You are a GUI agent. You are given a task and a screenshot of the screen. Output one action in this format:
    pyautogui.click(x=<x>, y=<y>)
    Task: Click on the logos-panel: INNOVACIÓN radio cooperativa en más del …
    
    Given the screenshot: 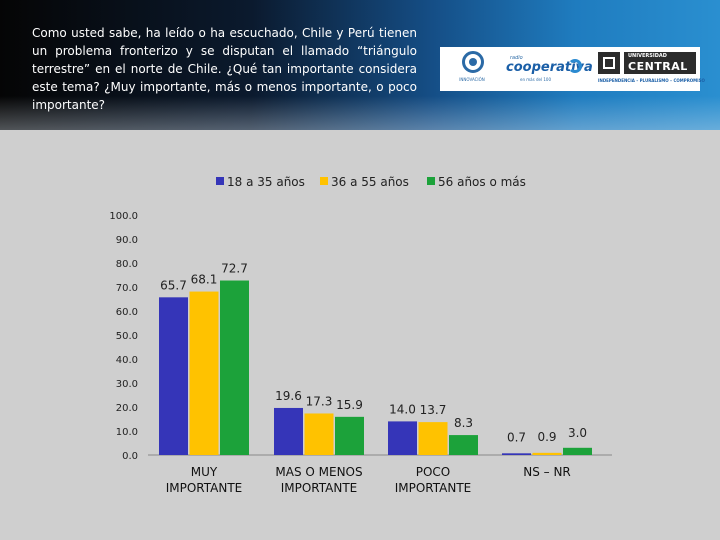 What is the action you would take?
    pyautogui.click(x=572, y=69)
    